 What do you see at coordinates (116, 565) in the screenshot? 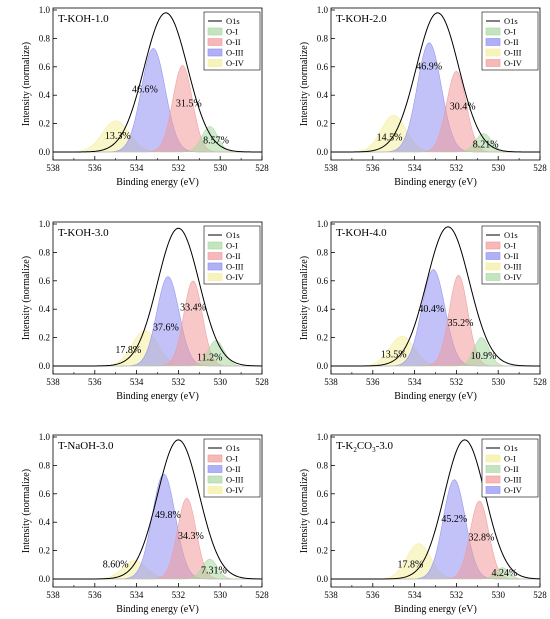
I see `peak-percent-label: 8.60%` at bounding box center [116, 565].